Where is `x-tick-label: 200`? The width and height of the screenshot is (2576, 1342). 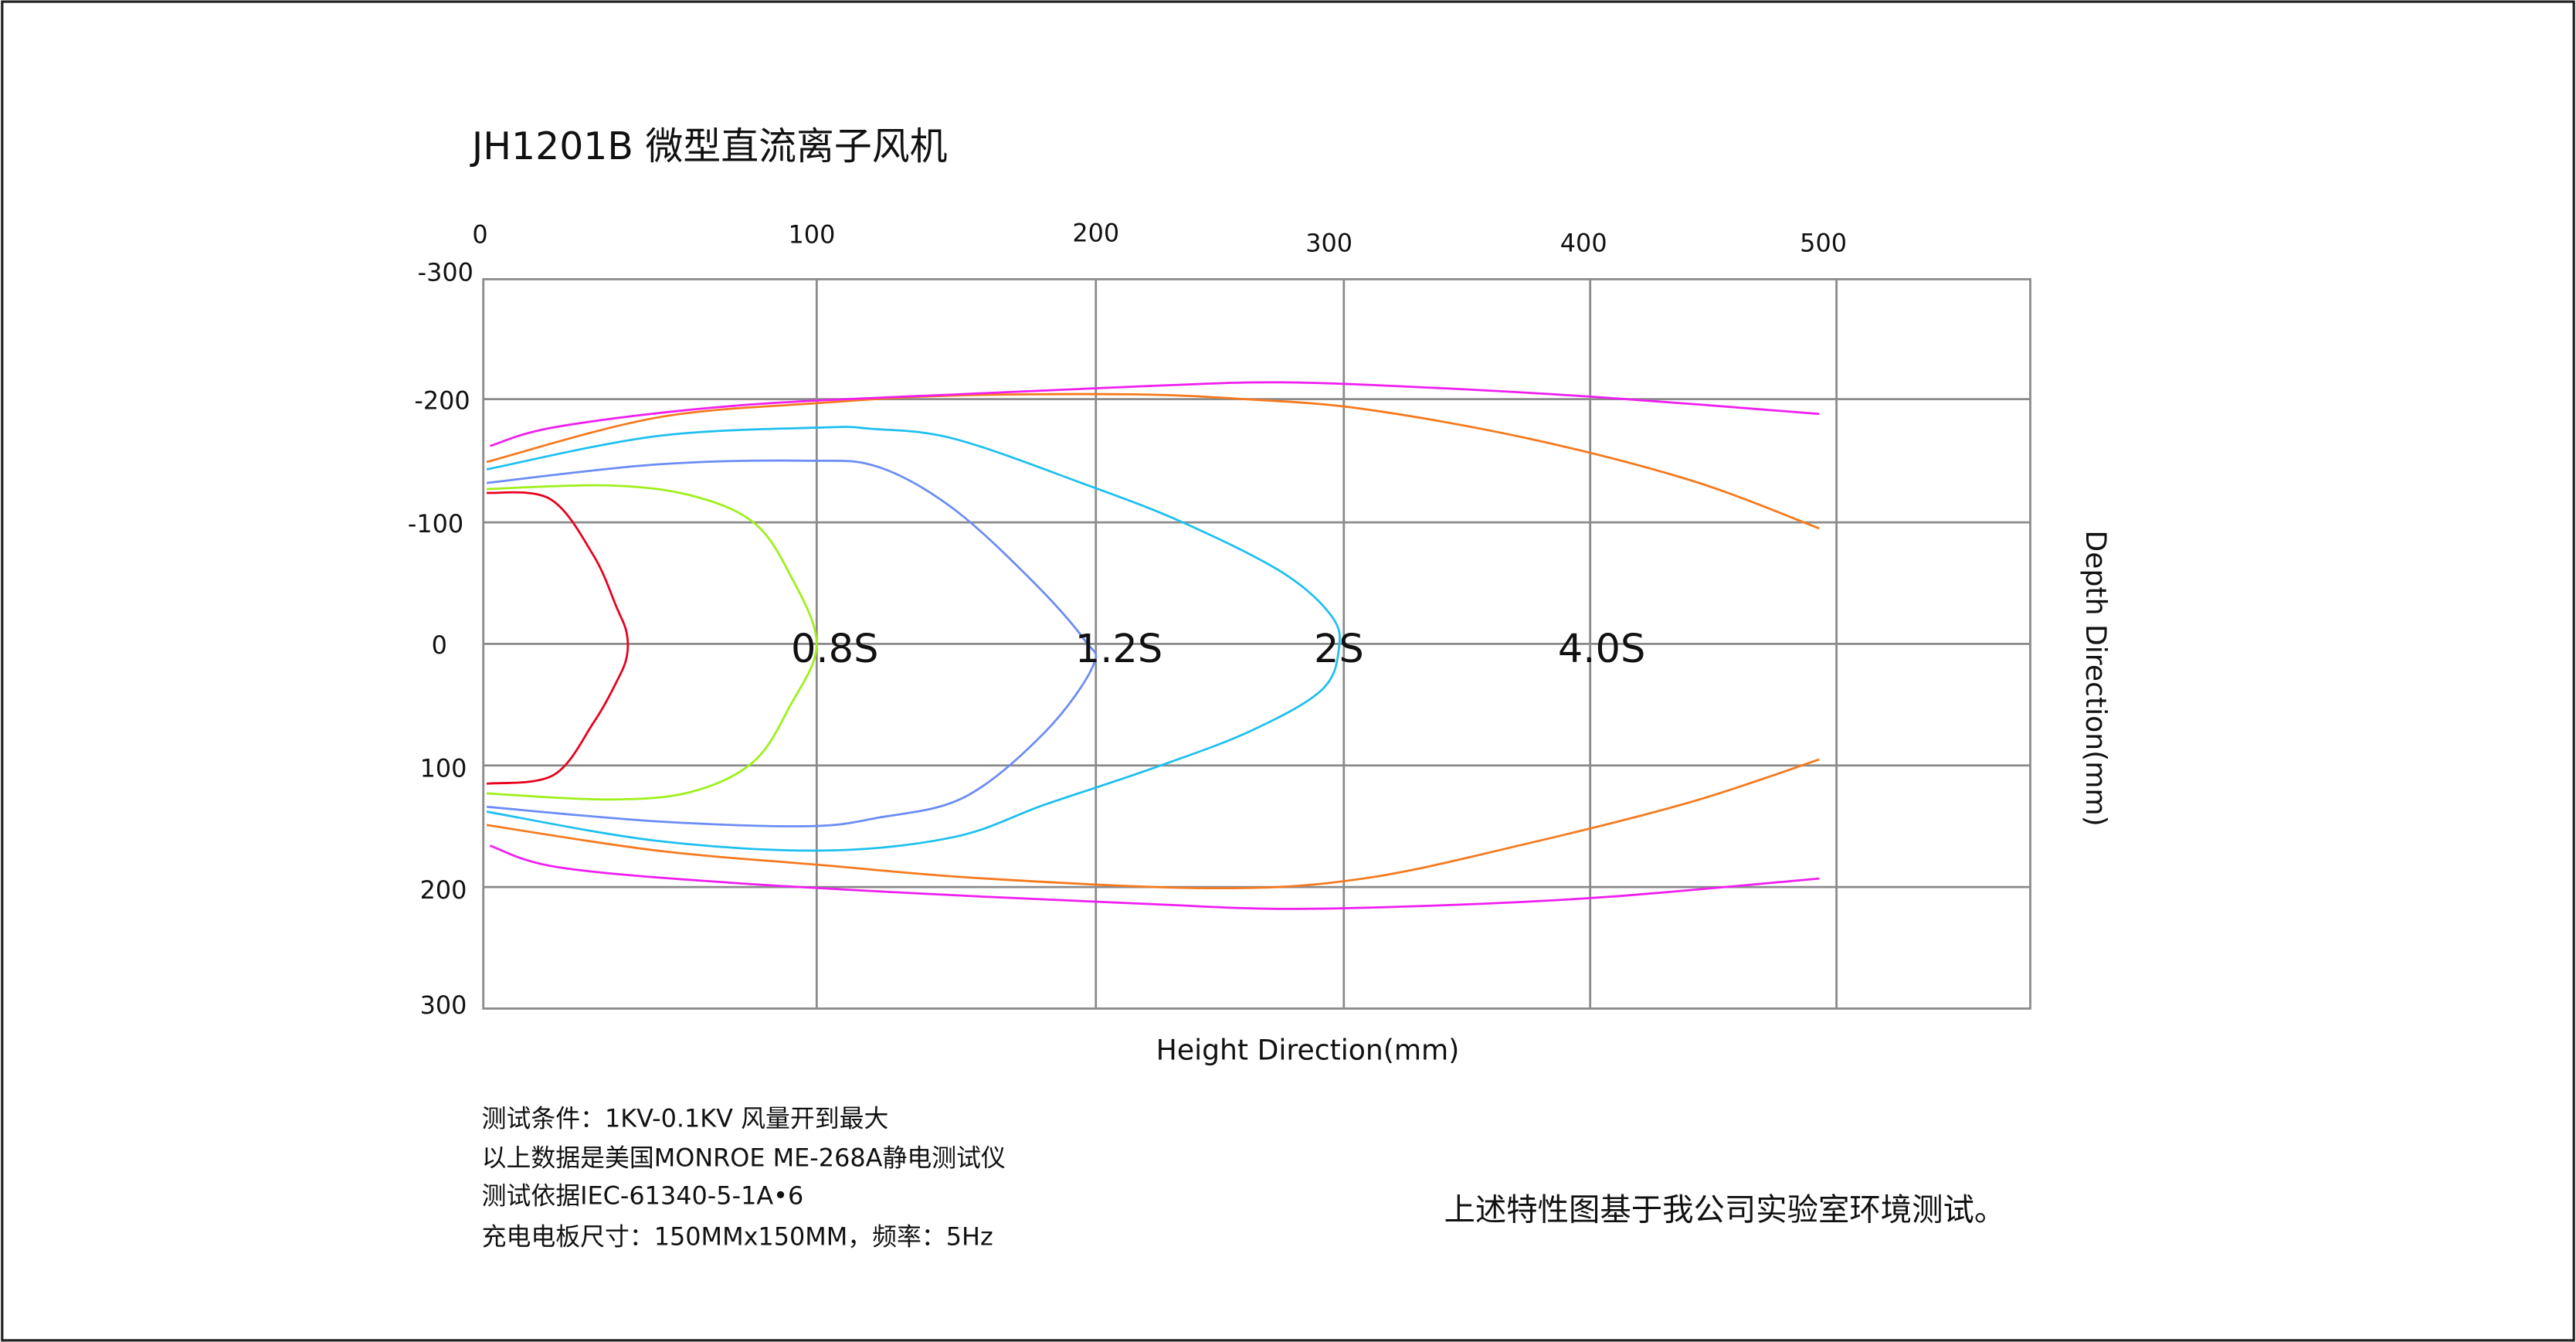 x-tick-label: 200 is located at coordinates (1095, 233).